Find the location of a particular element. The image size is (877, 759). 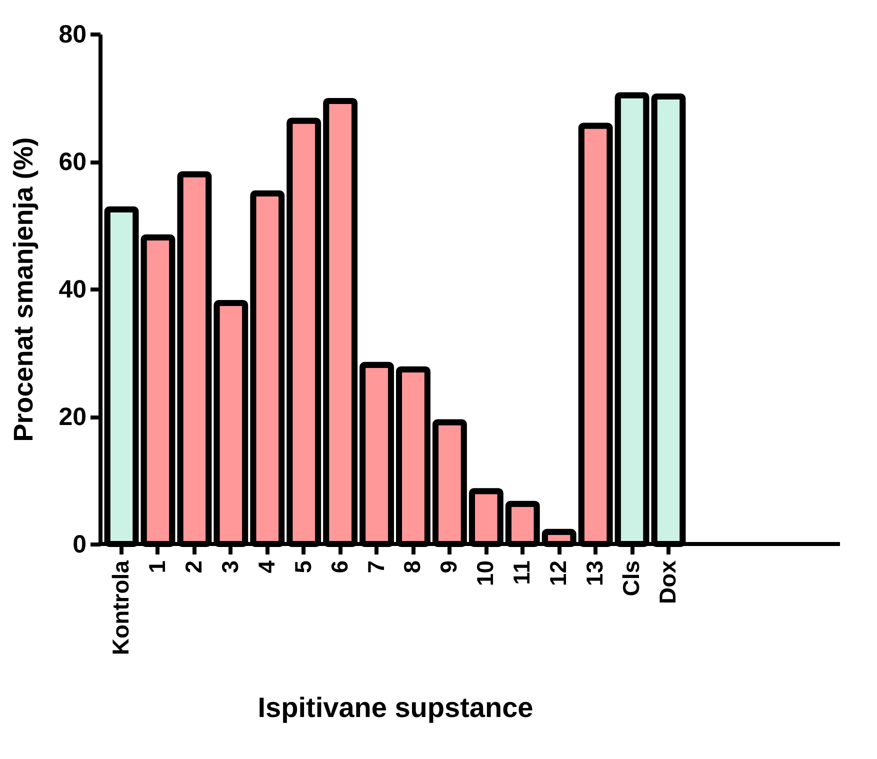

x-tick-label: Kontrola is located at coordinates (121, 608).